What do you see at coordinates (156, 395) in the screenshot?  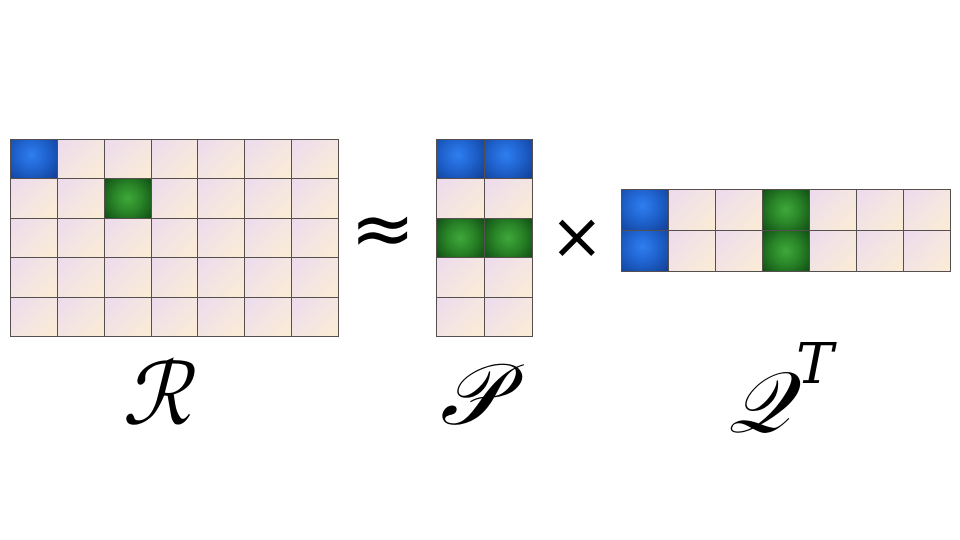 I see `label-r: ℛ` at bounding box center [156, 395].